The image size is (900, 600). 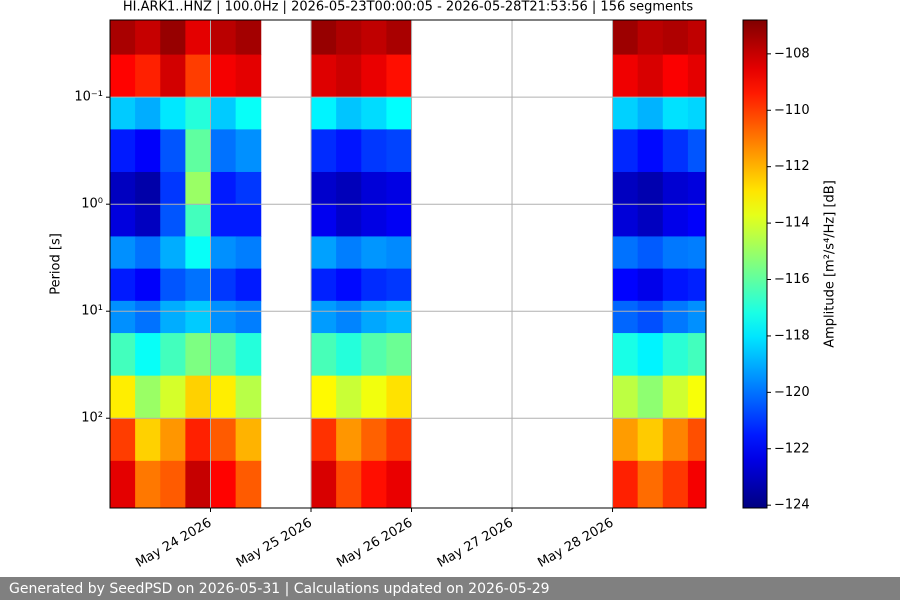 What do you see at coordinates (92, 418) in the screenshot?
I see `y-tick-label: 10²` at bounding box center [92, 418].